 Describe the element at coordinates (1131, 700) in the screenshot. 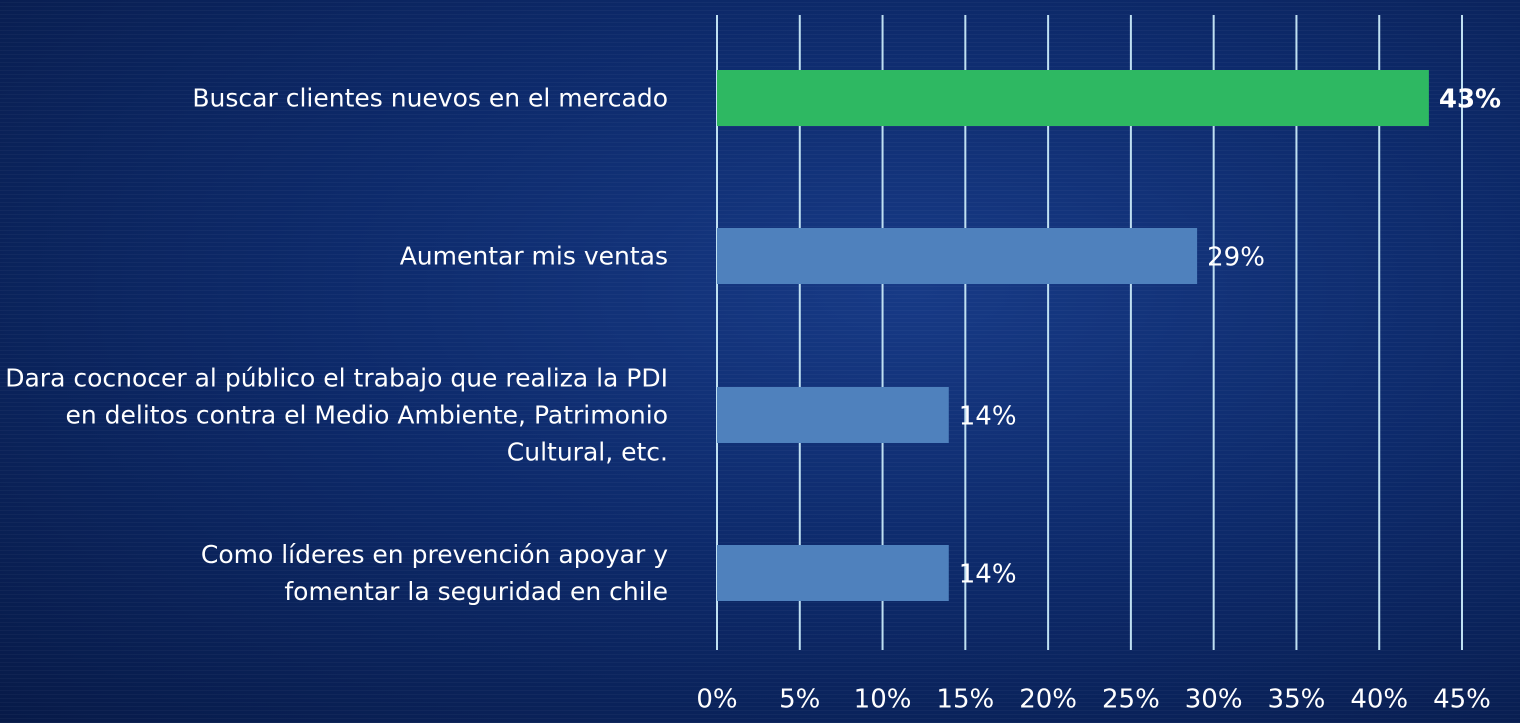

I see `x-tick-label: 25%` at that location.